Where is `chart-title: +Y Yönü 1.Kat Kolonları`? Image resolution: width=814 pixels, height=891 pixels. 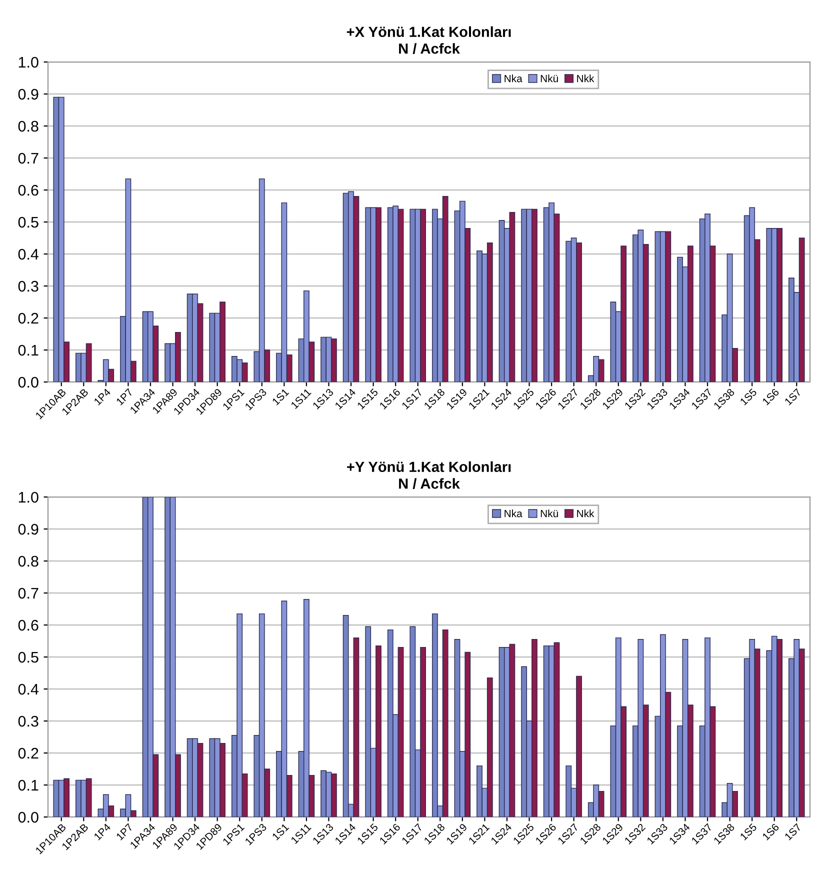 chart-title: +Y Yönü 1.Kat Kolonları is located at coordinates (429, 466).